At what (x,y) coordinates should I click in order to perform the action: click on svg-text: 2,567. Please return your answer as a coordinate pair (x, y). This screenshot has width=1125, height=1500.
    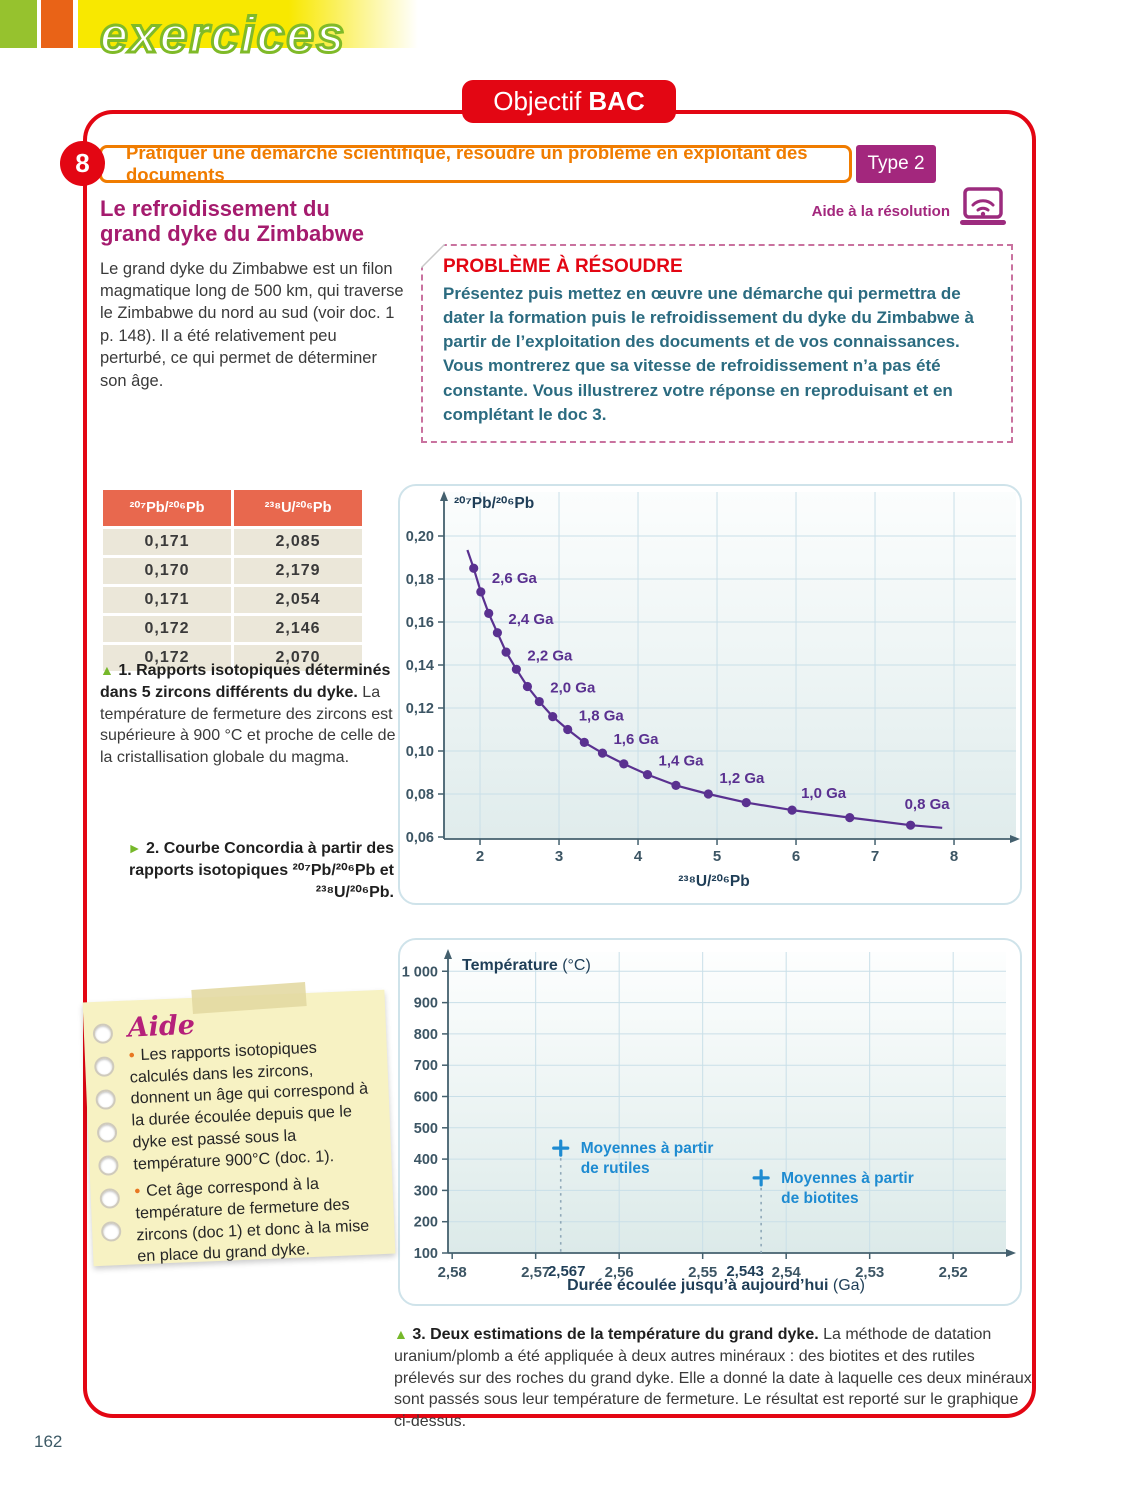
    Looking at the image, I should click on (567, 1271).